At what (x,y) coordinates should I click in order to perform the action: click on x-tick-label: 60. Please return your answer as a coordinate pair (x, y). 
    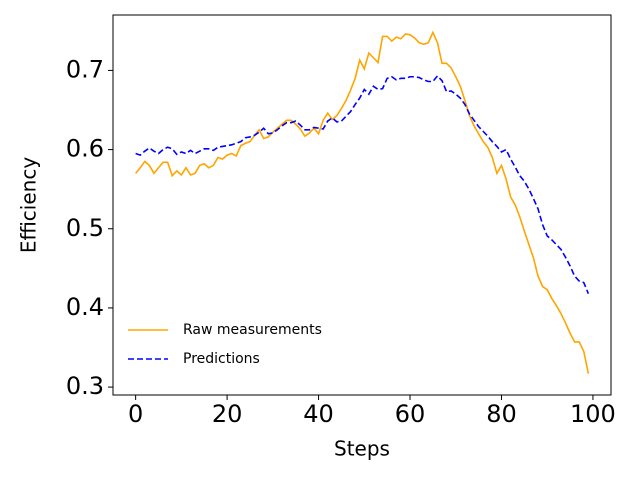
    Looking at the image, I should click on (410, 414).